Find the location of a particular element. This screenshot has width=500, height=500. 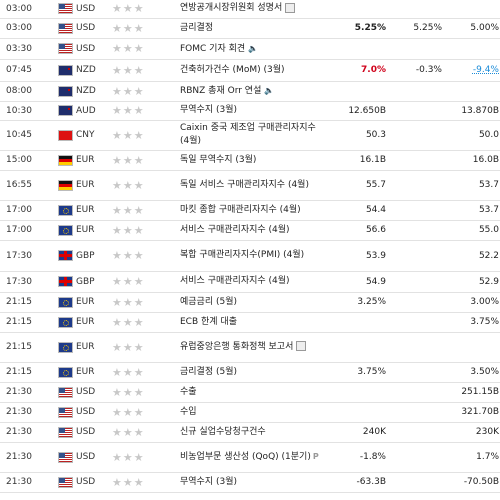

event-cell: 수입 is located at coordinates (251, 412).